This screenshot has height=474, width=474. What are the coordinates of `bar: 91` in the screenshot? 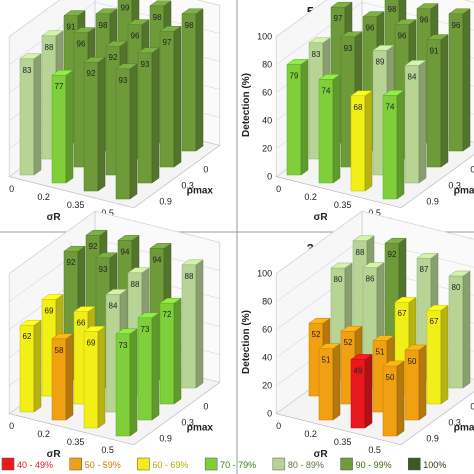 It's located at (437, 101).